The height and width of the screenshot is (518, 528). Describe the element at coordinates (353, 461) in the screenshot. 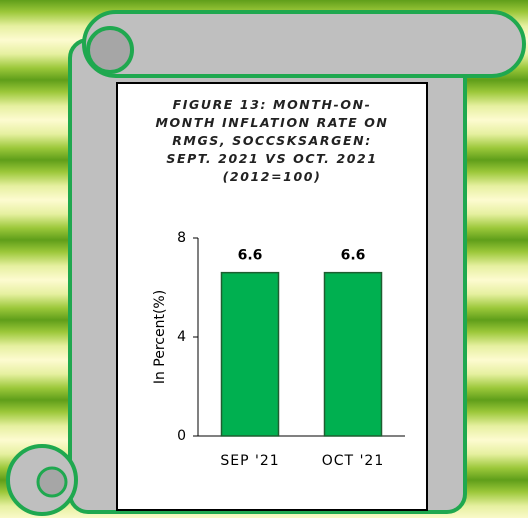

I see `x-tick-label: OCT '21` at that location.